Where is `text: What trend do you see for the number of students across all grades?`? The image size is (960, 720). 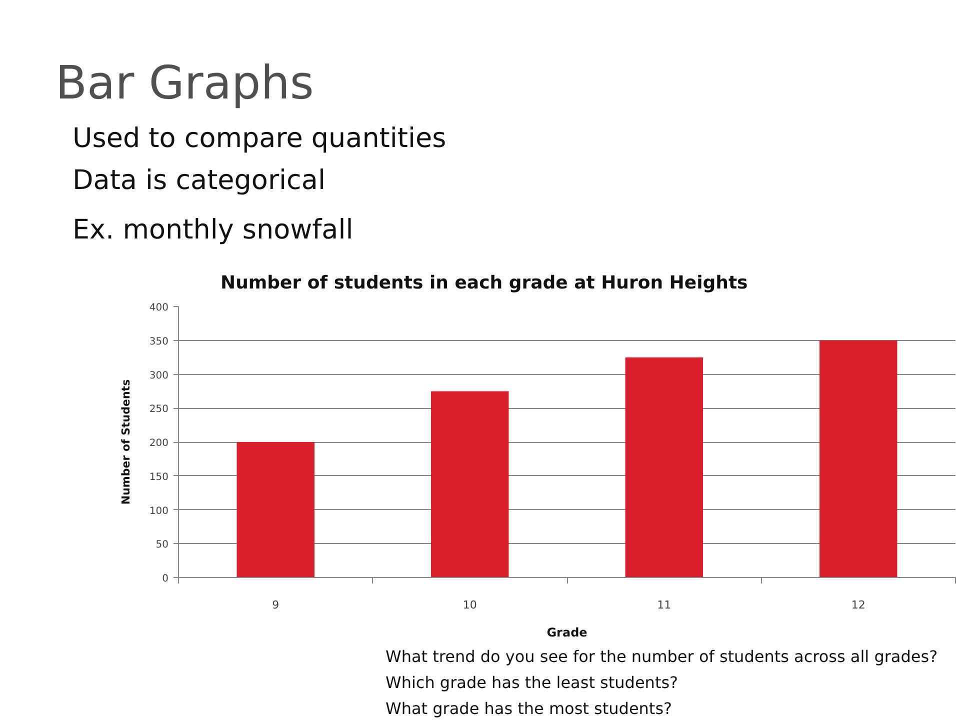
text: What trend do you see for the number of students across all grades? is located at coordinates (662, 656).